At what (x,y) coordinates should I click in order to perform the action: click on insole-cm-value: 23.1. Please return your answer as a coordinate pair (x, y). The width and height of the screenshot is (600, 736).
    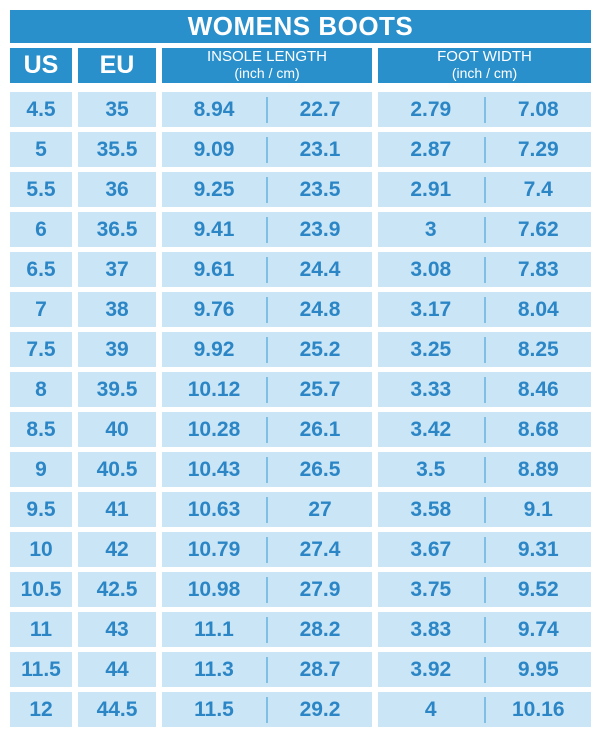
    Looking at the image, I should click on (320, 149).